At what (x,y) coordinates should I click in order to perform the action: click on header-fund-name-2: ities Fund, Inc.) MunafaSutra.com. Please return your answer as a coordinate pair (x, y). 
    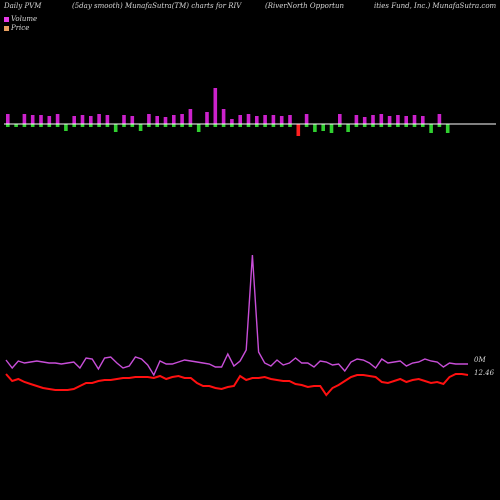
    Looking at the image, I should click on (435, 6).